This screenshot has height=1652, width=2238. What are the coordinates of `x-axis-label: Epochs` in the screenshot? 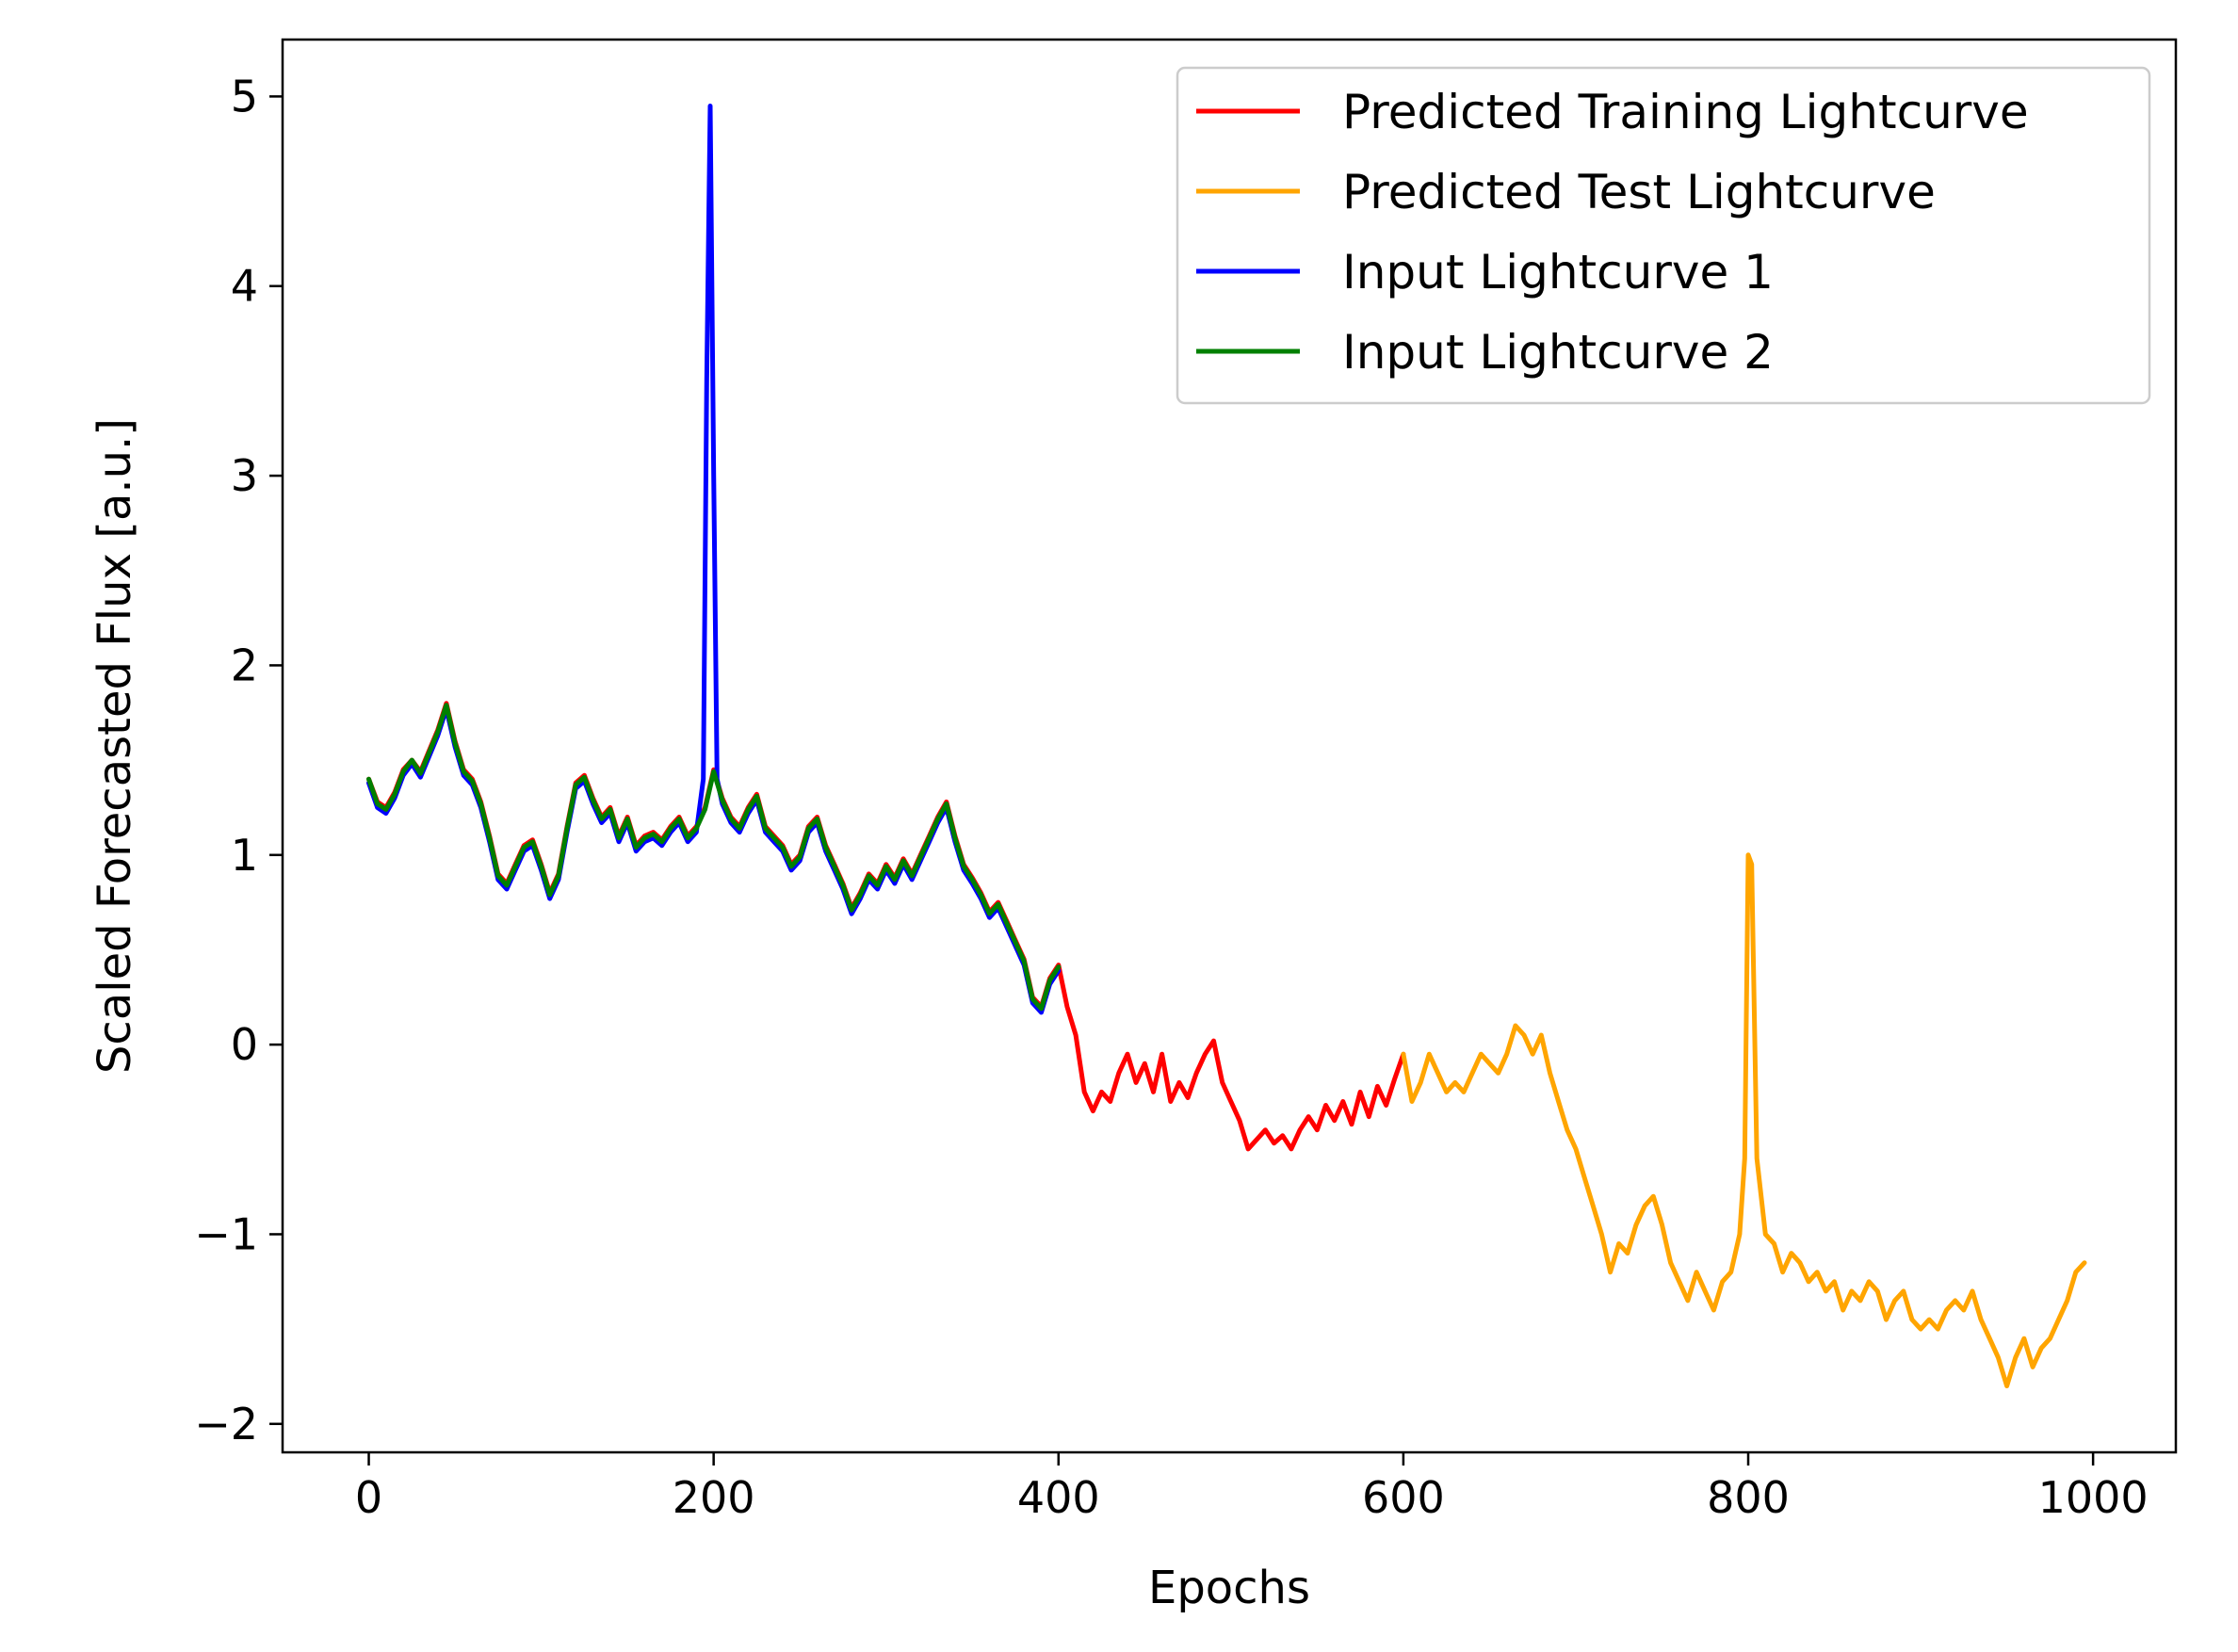 It's located at (1229, 1588).